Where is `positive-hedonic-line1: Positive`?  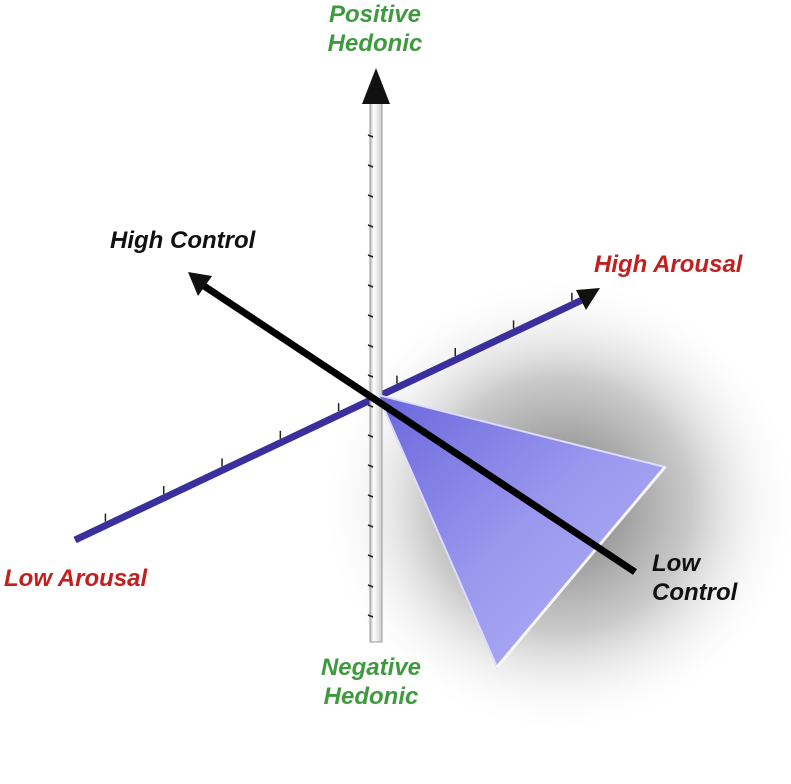 positive-hedonic-line1: Positive is located at coordinates (375, 14).